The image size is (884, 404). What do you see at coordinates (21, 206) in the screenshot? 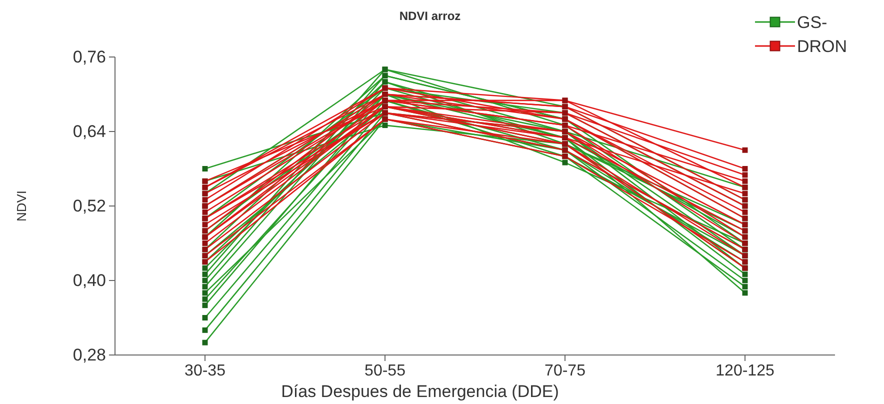
I see `y-axis-title: NDVI` at bounding box center [21, 206].